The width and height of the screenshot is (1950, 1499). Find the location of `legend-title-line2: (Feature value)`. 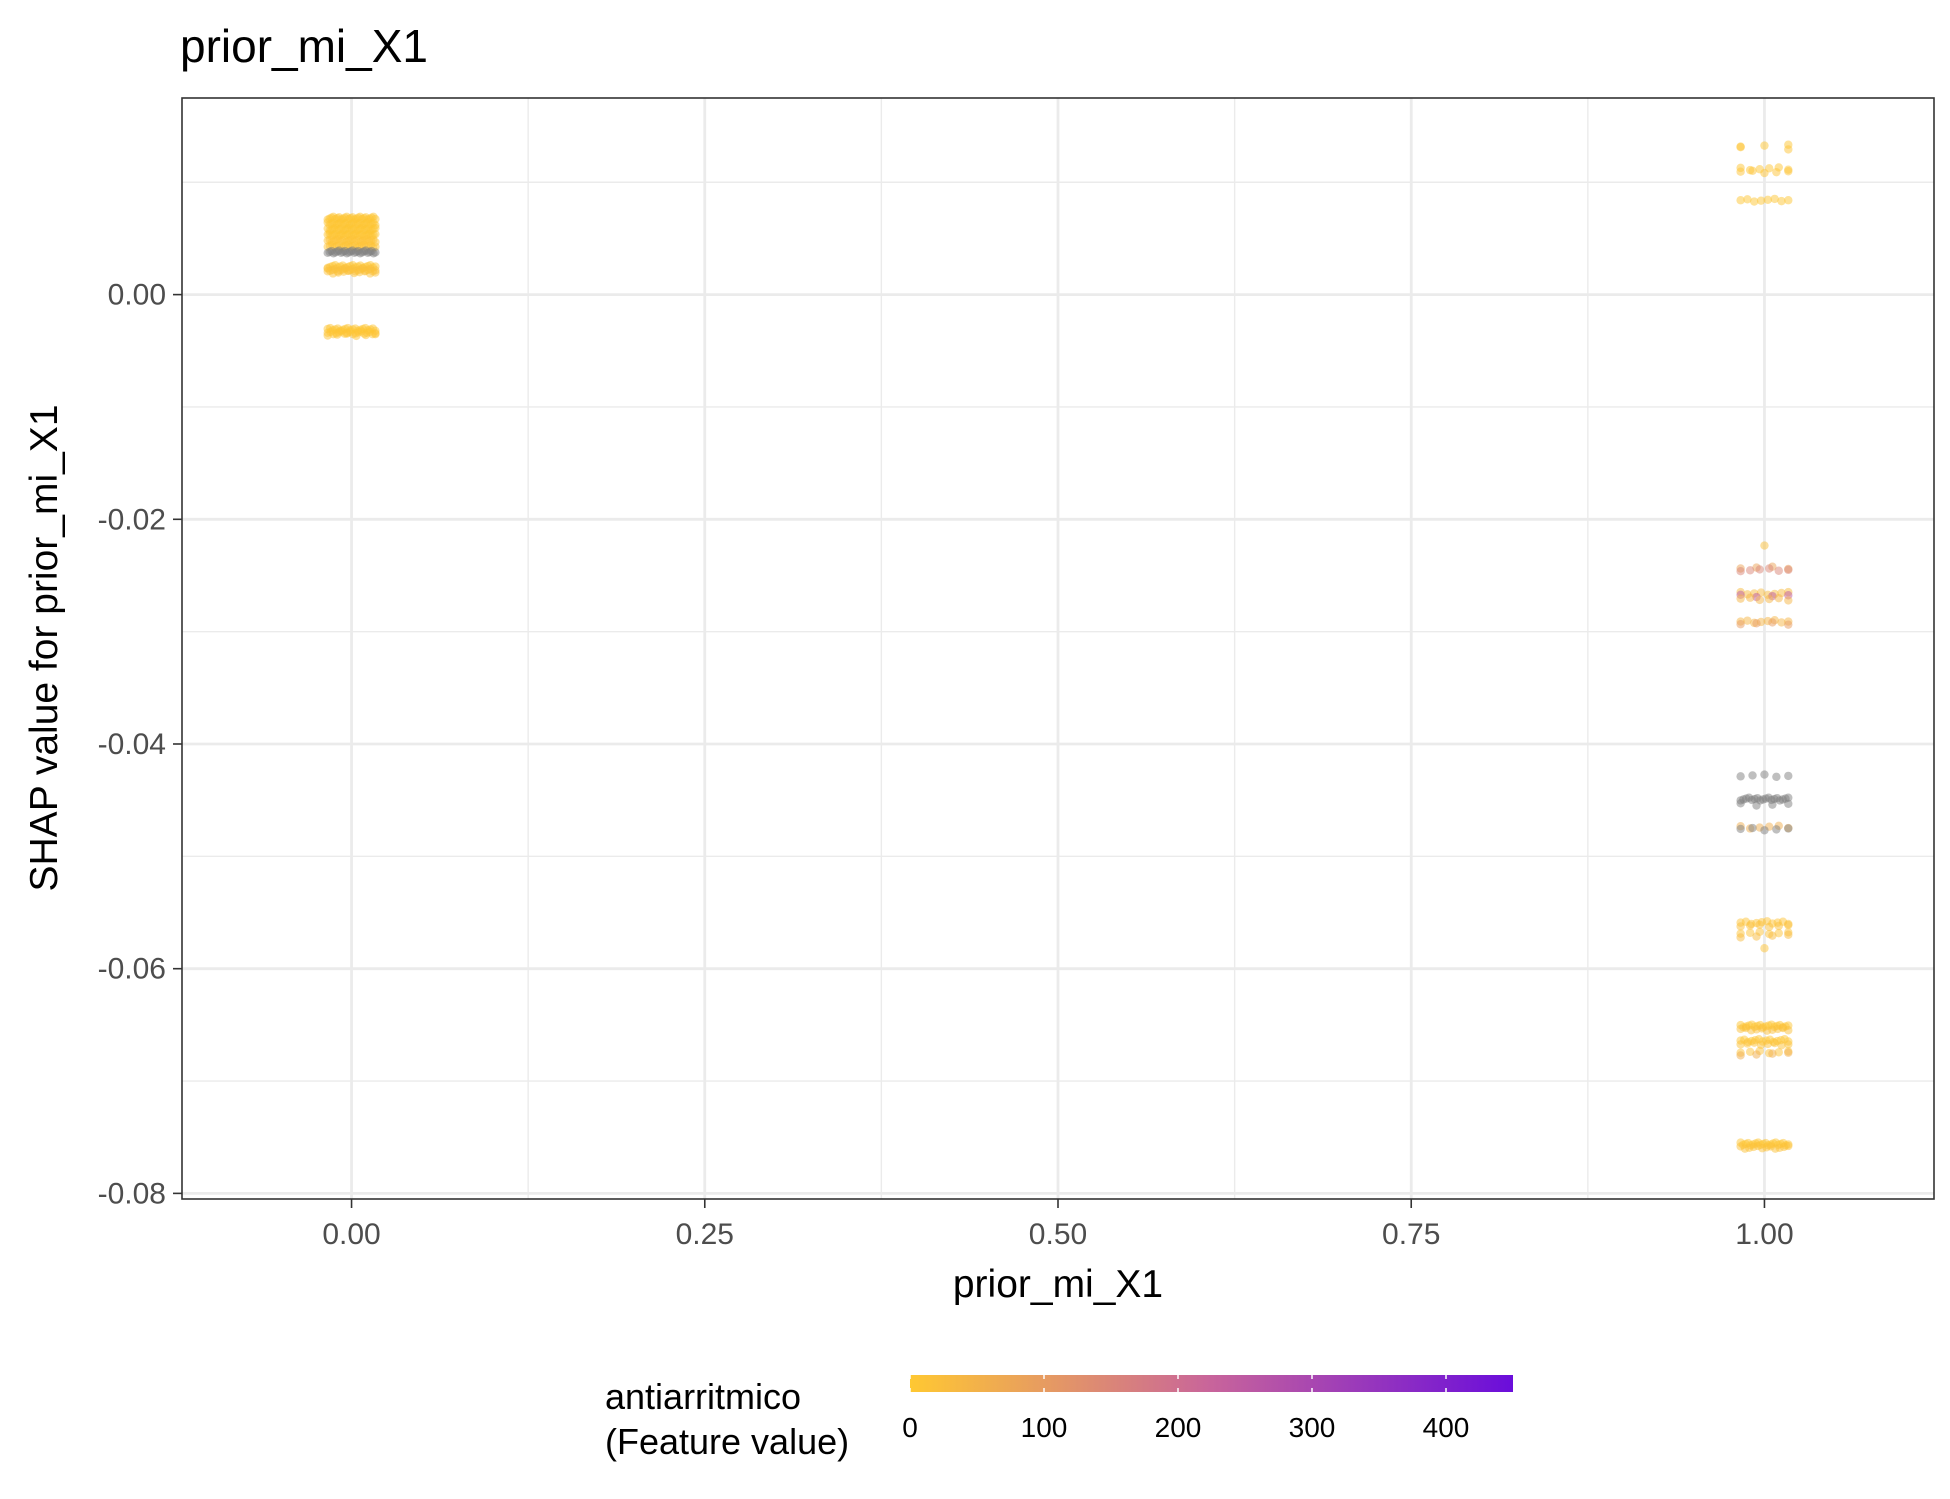

legend-title-line2: (Feature value) is located at coordinates (727, 1441).